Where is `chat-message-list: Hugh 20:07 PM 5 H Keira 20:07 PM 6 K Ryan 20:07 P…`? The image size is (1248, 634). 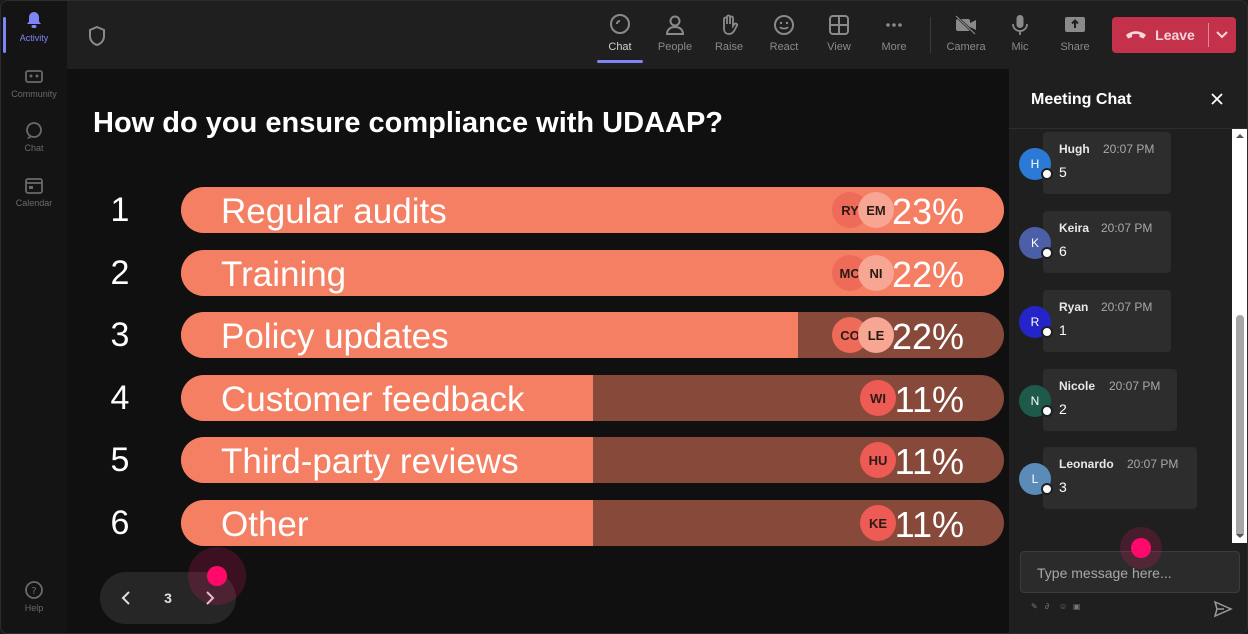 chat-message-list: Hugh 20:07 PM 5 H Keira 20:07 PM 6 K Ryan 20:07 P… is located at coordinates (1122, 336).